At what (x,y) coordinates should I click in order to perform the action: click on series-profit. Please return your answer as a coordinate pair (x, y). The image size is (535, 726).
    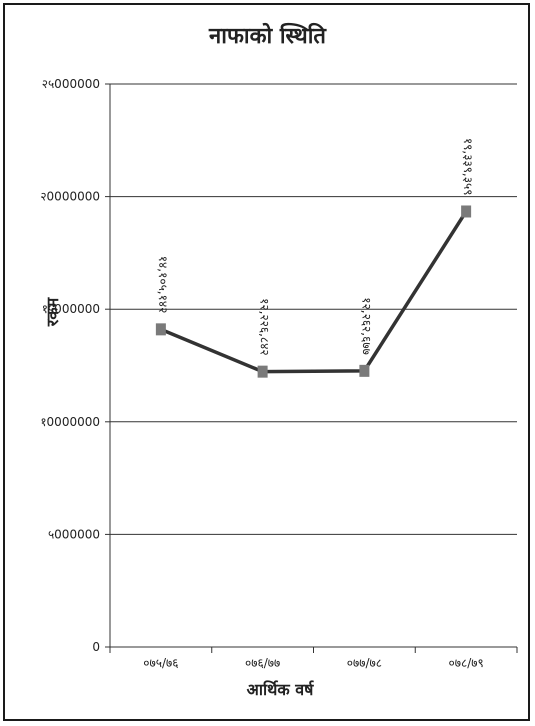
    Looking at the image, I should click on (314, 292).